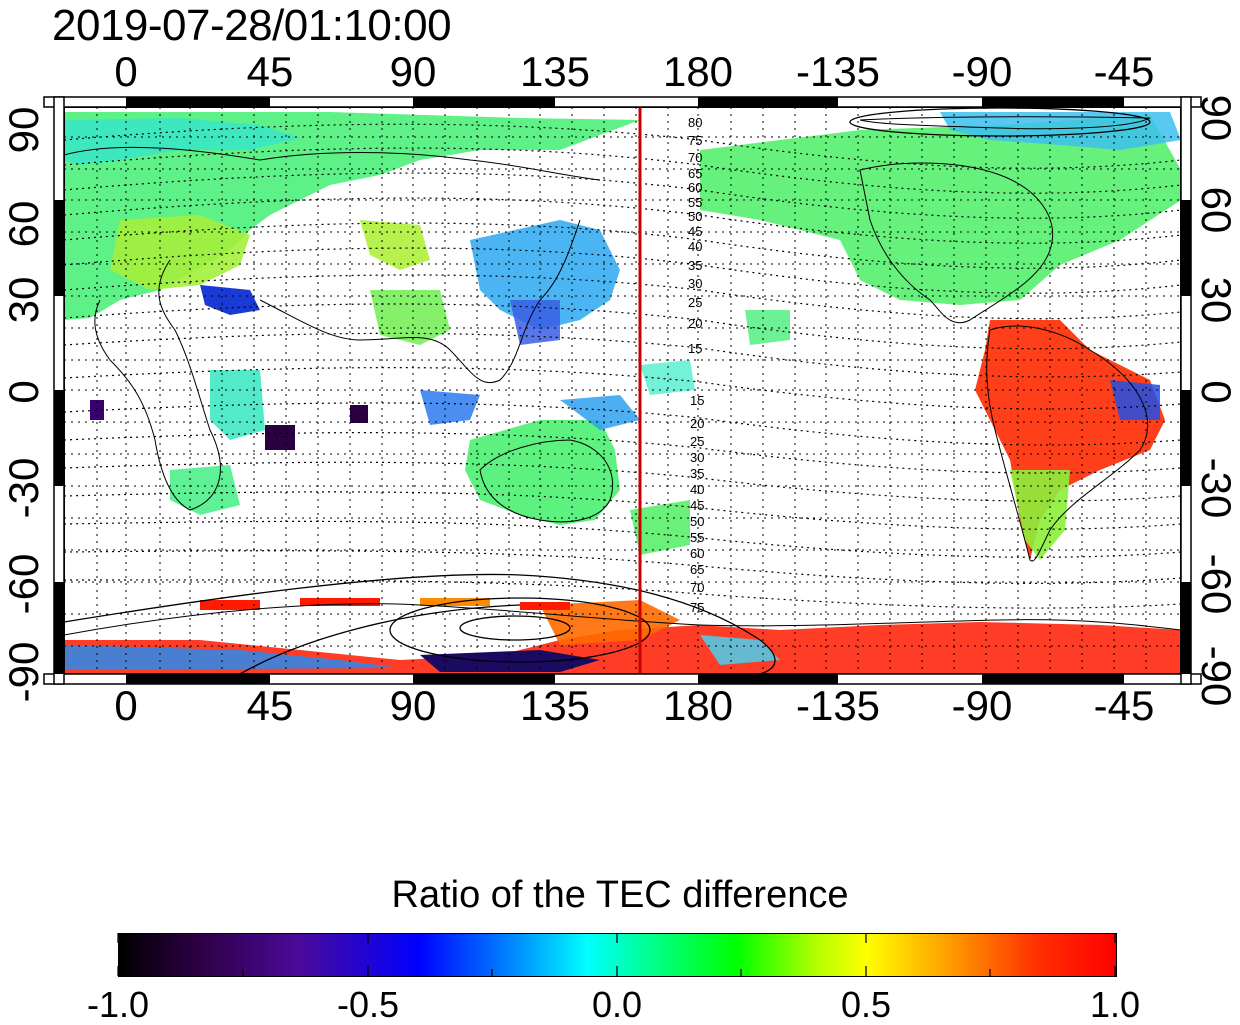  Describe the element at coordinates (698, 71) in the screenshot. I see `top-lon-label: 180` at that location.